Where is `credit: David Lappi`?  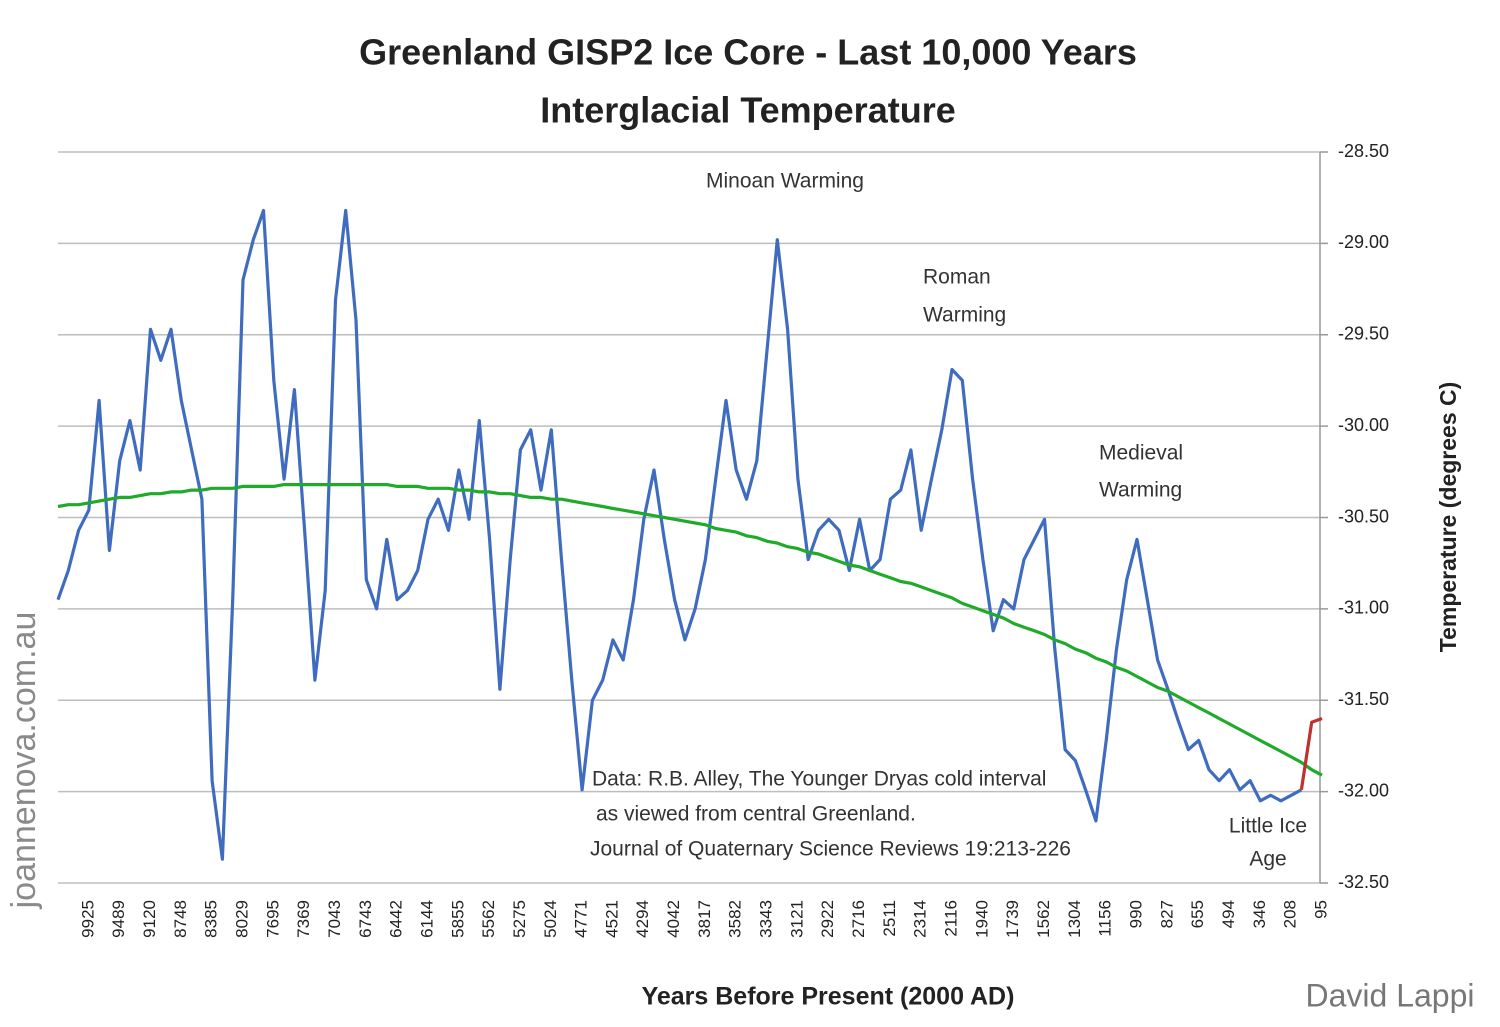
credit: David Lappi is located at coordinates (1390, 995).